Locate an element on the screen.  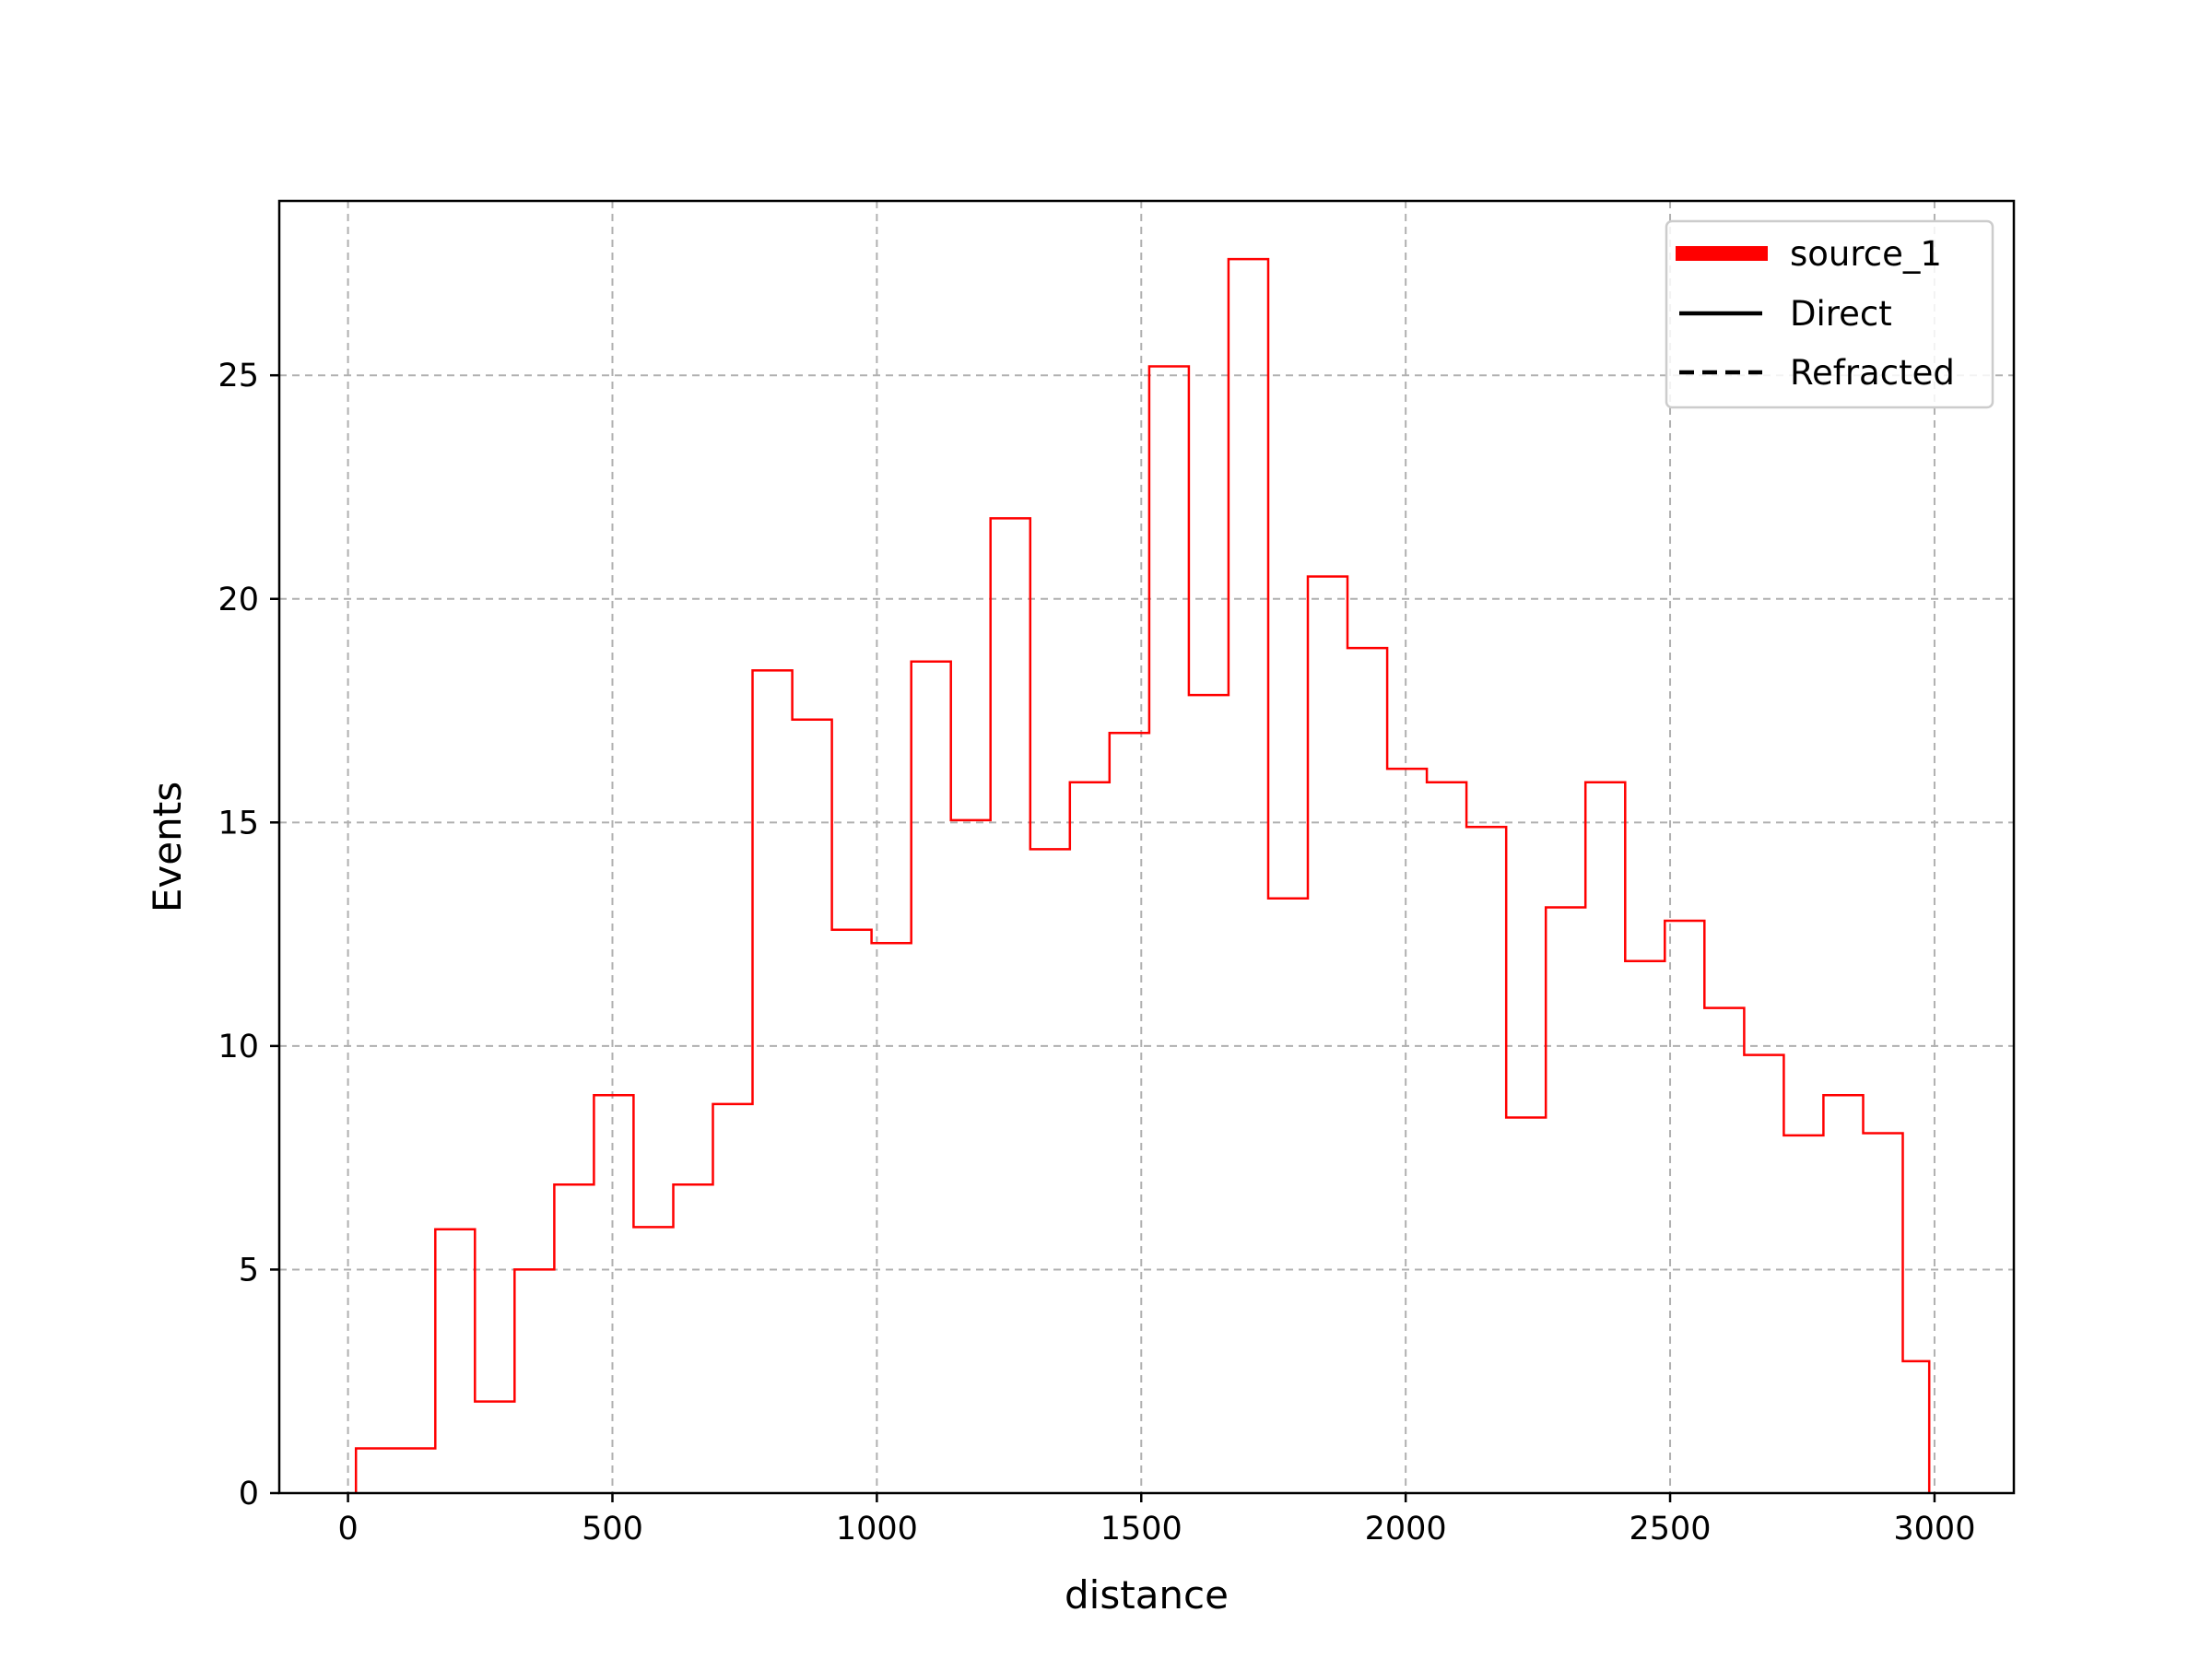
y-tick-label: 5 is located at coordinates (249, 1270).